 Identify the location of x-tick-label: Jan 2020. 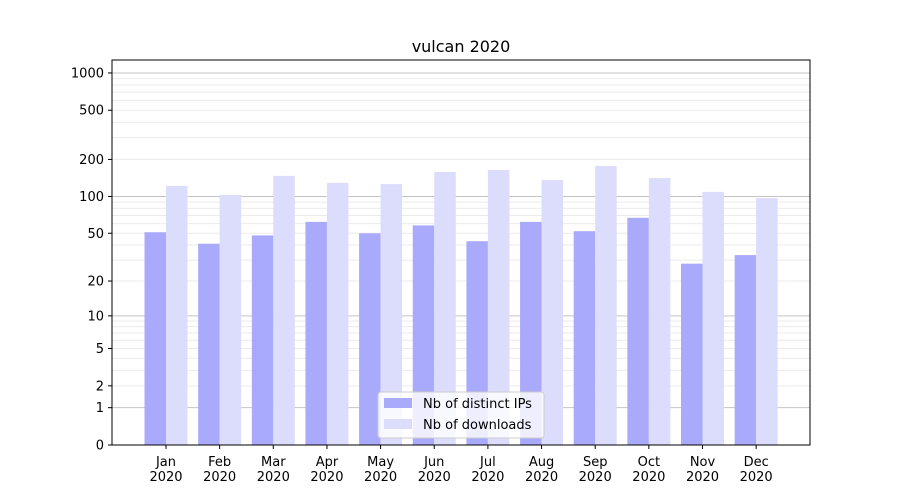
(165, 470).